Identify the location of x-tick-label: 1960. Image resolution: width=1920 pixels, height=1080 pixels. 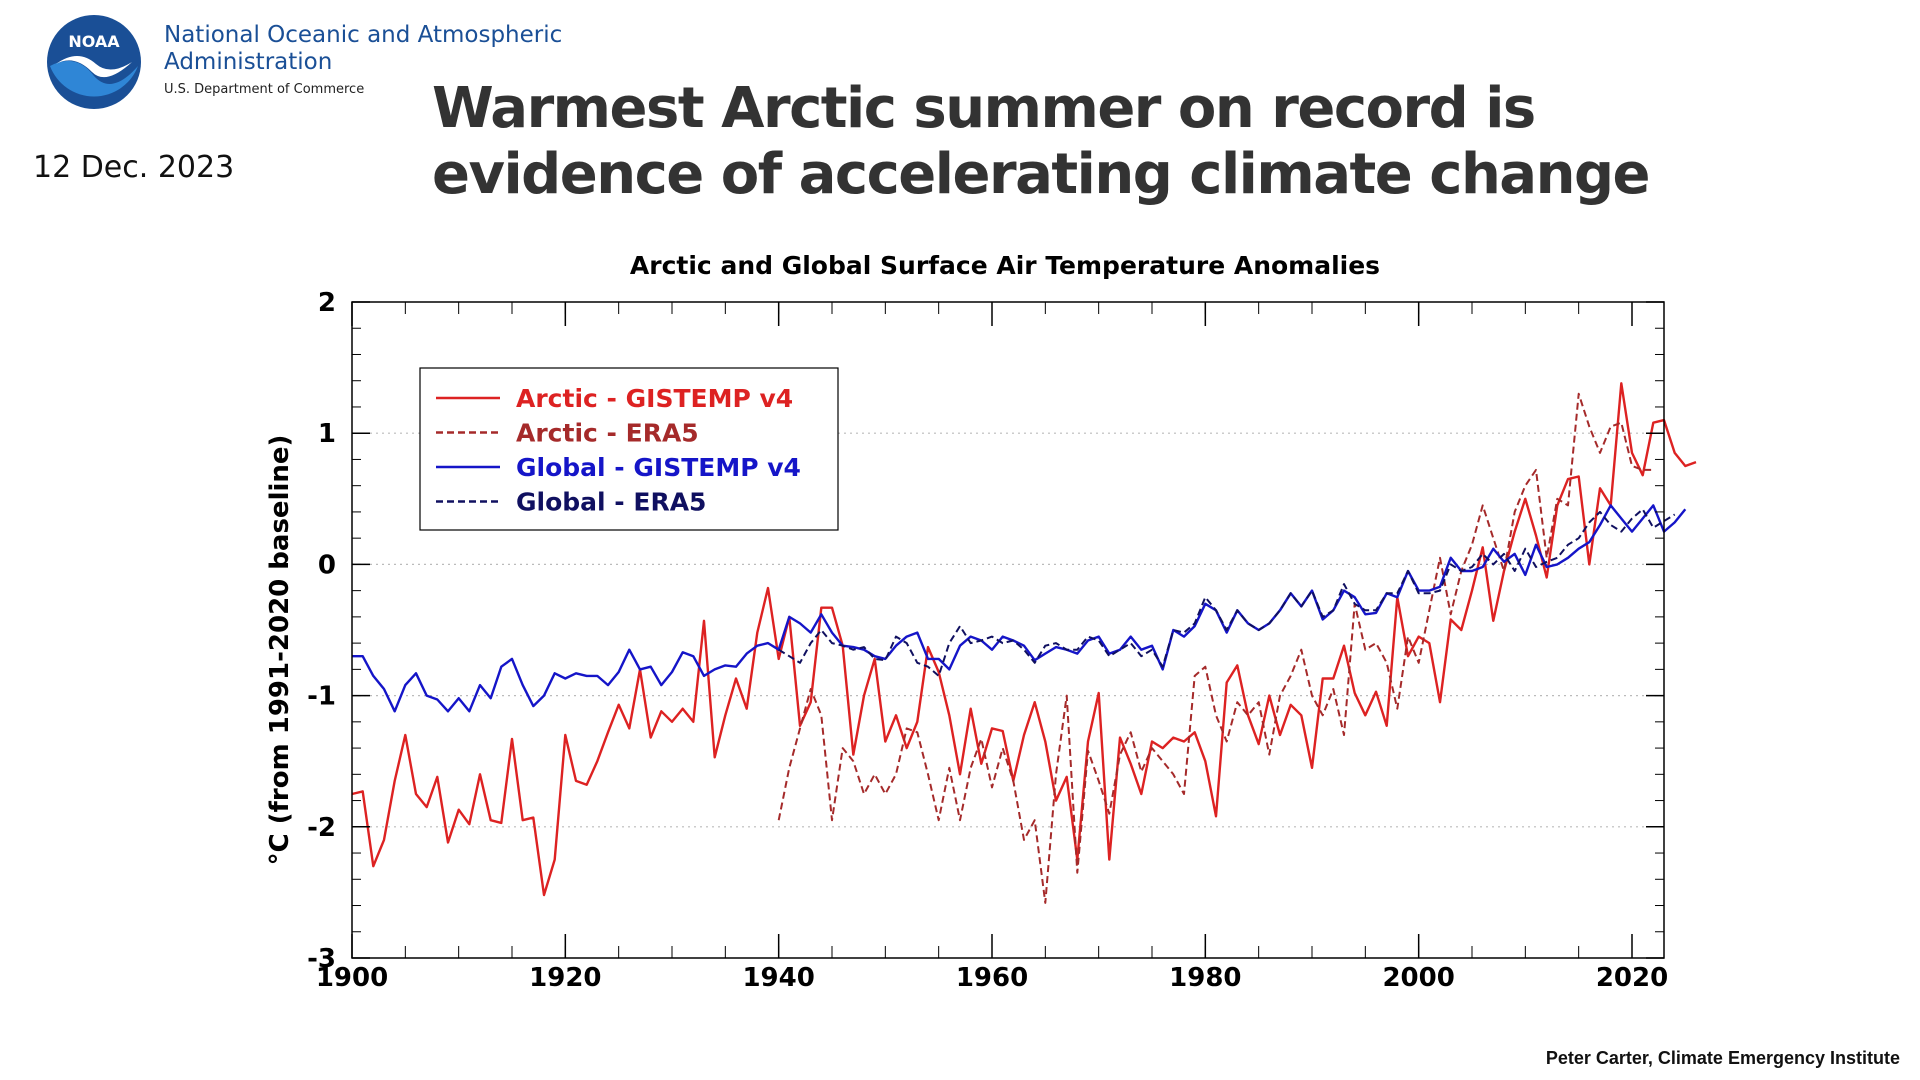
(992, 978).